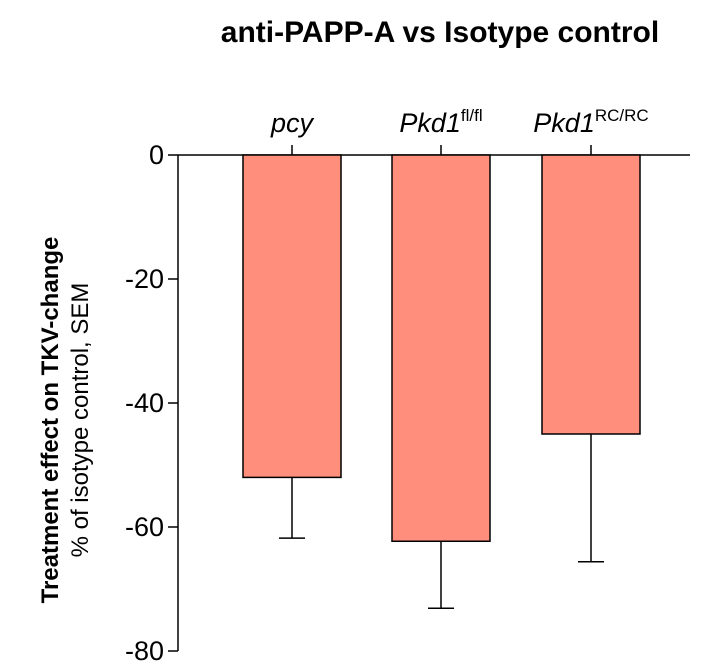 Image resolution: width=727 pixels, height=669 pixels. Describe the element at coordinates (144, 651) in the screenshot. I see `y-tick-label: -80` at that location.